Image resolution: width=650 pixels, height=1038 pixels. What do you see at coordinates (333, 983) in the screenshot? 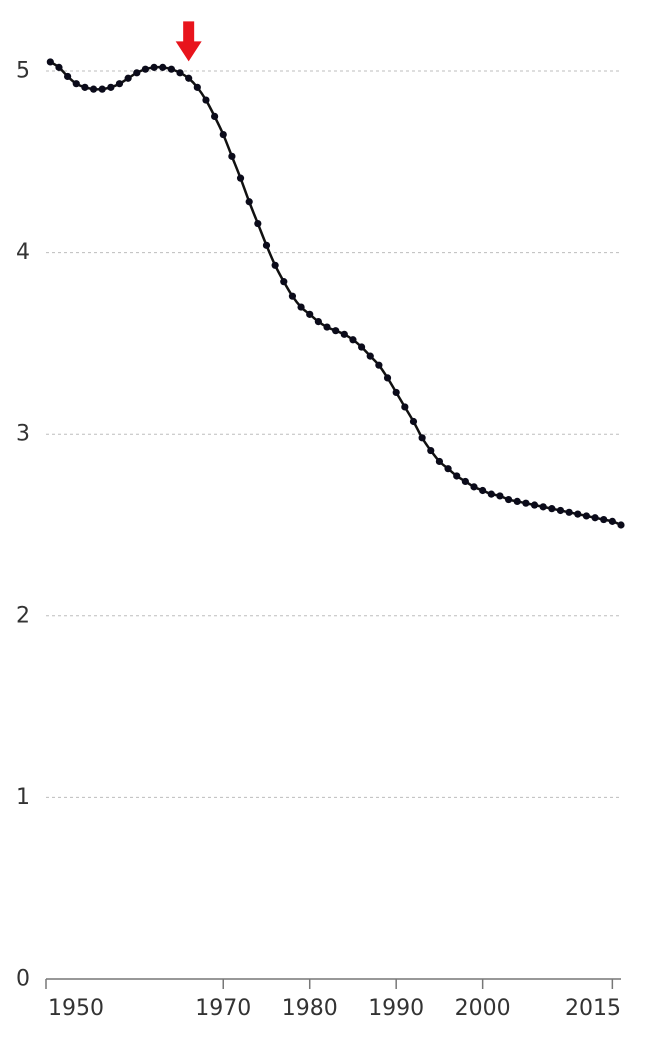
I see `x-axis` at bounding box center [333, 983].